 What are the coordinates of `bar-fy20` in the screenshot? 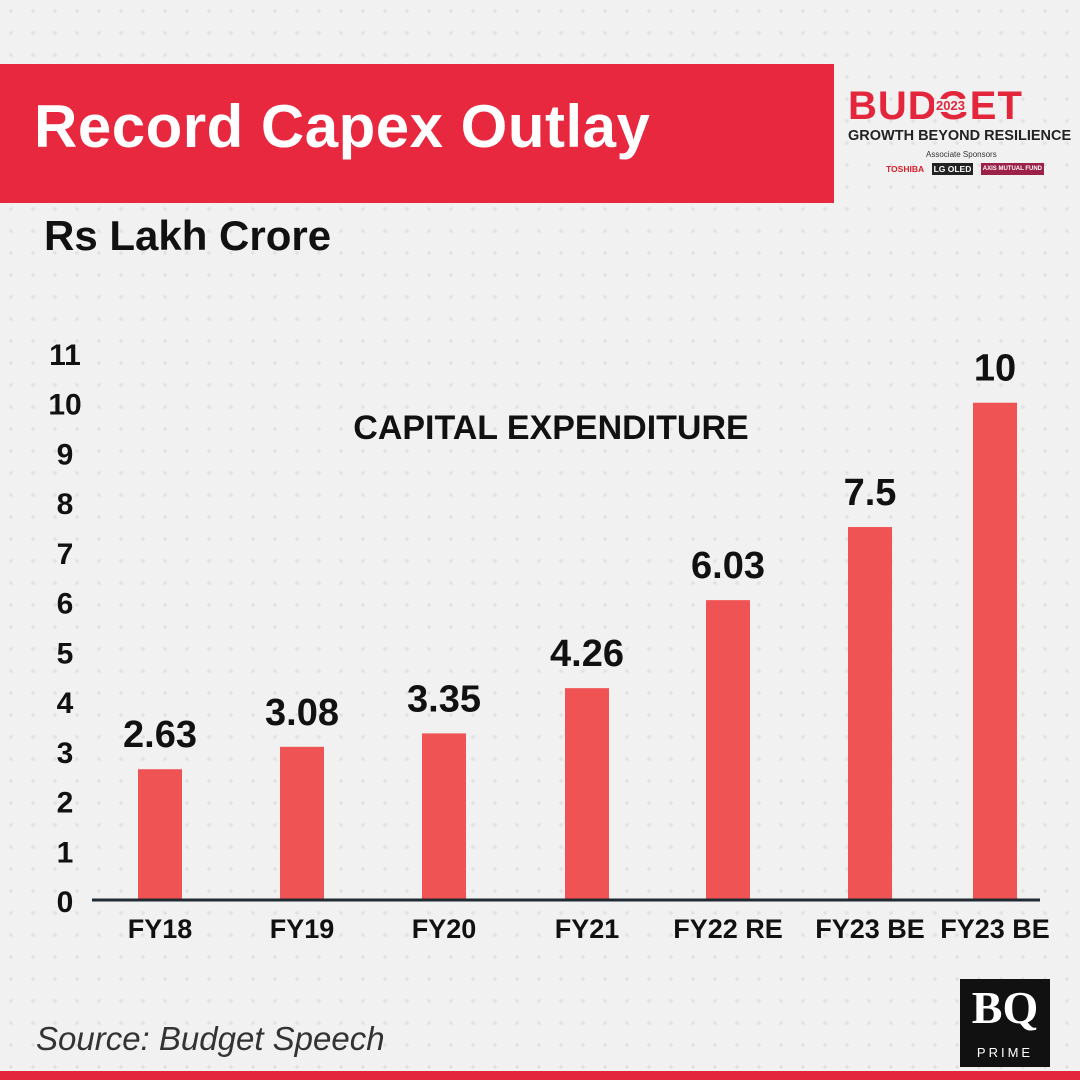 It's located at (444, 816).